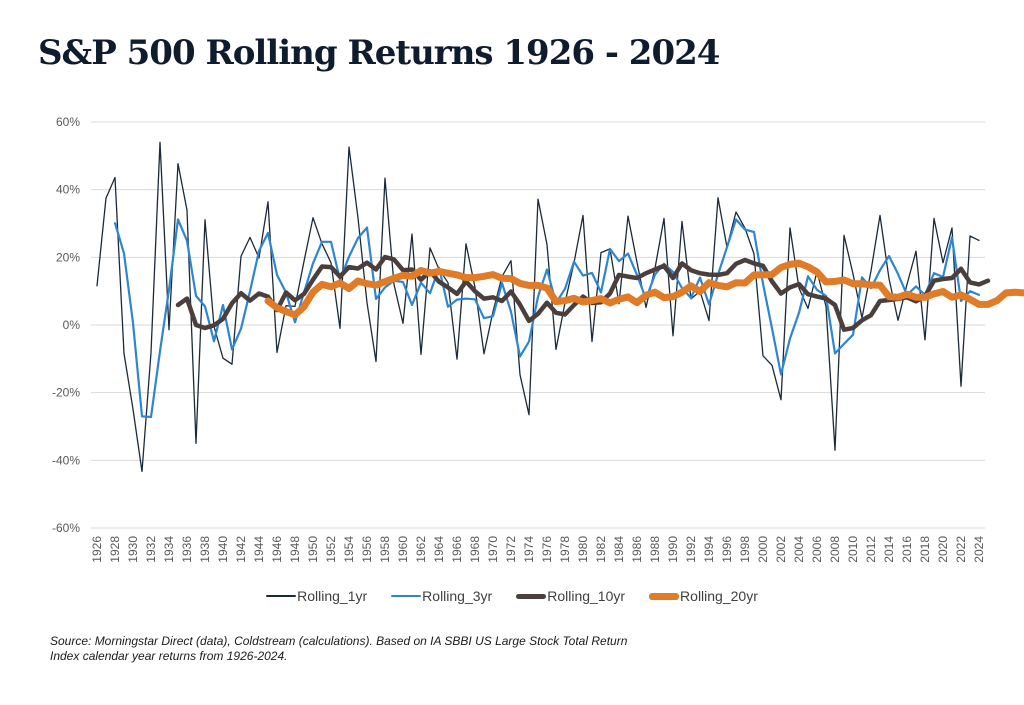  Describe the element at coordinates (907, 549) in the screenshot. I see `x-tick-label: 2016` at that location.